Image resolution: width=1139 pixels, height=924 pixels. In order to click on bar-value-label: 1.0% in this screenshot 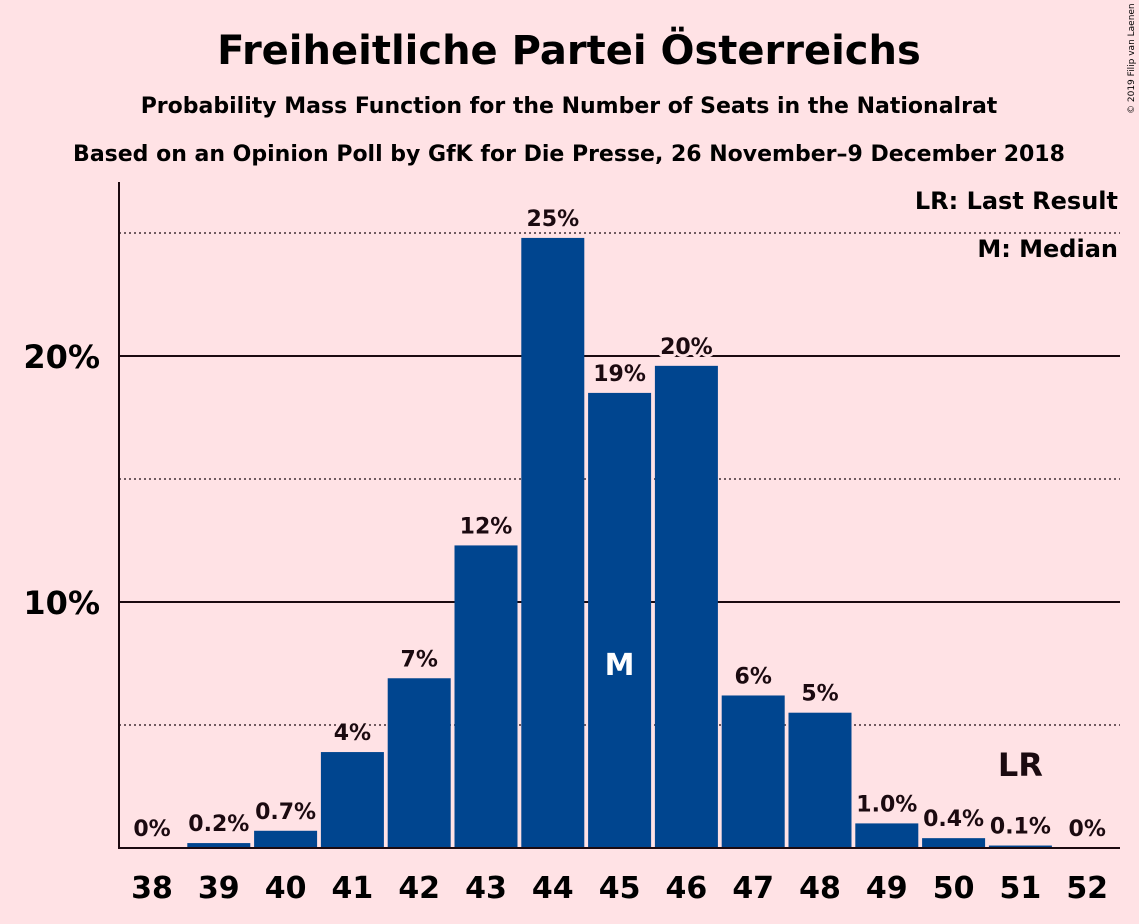, I will do `click(886, 804)`.